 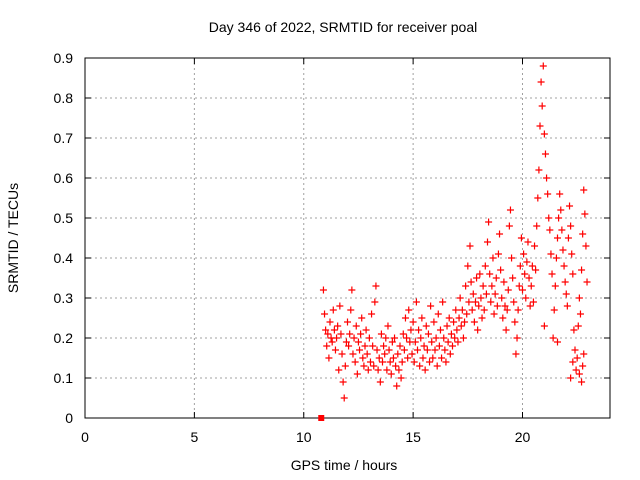 I want to click on y-tick-label: 0, so click(x=69, y=418).